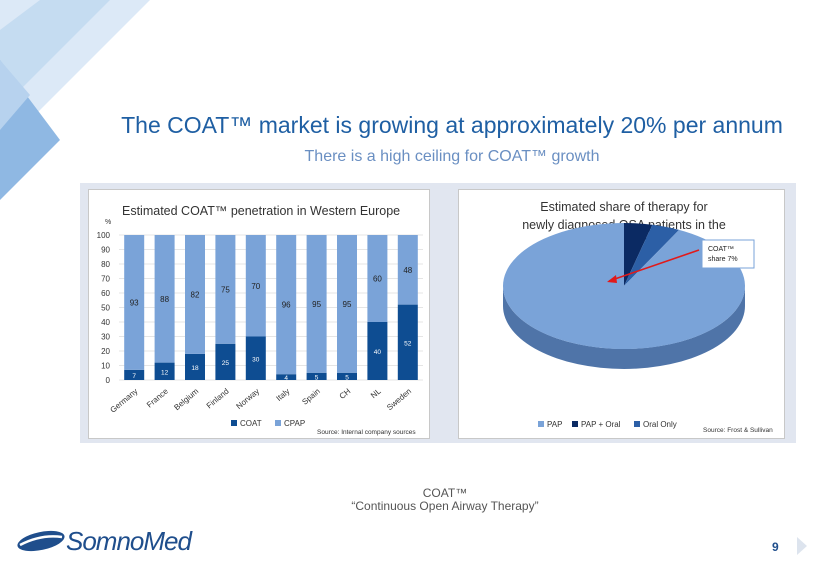 Image resolution: width=840 pixels, height=566 pixels. I want to click on bar-xtick-label: NL, so click(376, 393).